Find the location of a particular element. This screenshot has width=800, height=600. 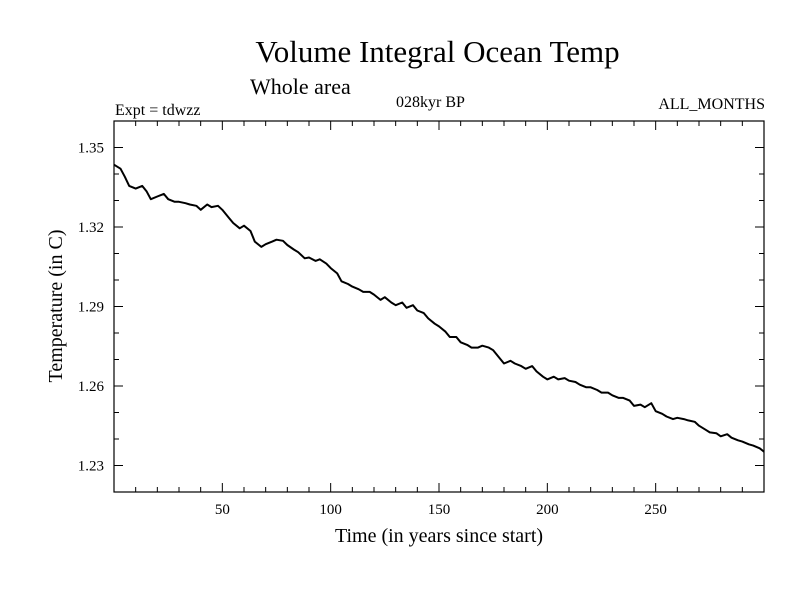

chart-subtitle: Whole area is located at coordinates (300, 86).